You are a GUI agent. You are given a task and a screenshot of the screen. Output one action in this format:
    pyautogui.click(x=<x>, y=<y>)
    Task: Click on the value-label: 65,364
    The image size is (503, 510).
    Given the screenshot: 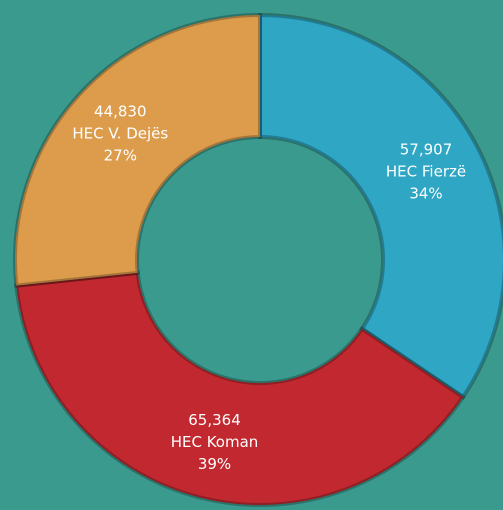 What is the action you would take?
    pyautogui.click(x=214, y=420)
    